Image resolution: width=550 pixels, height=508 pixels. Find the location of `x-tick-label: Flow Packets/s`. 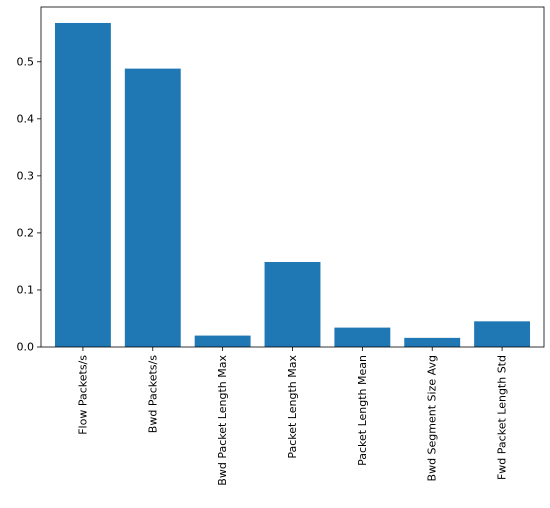

x-tick-label: Flow Packets/s is located at coordinates (82, 395).